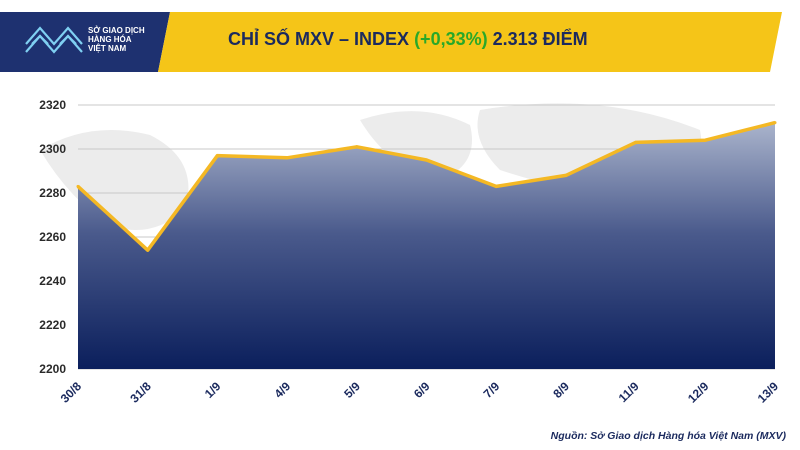 This screenshot has width=800, height=450. I want to click on x-tick-label: 4/9, so click(283, 390).